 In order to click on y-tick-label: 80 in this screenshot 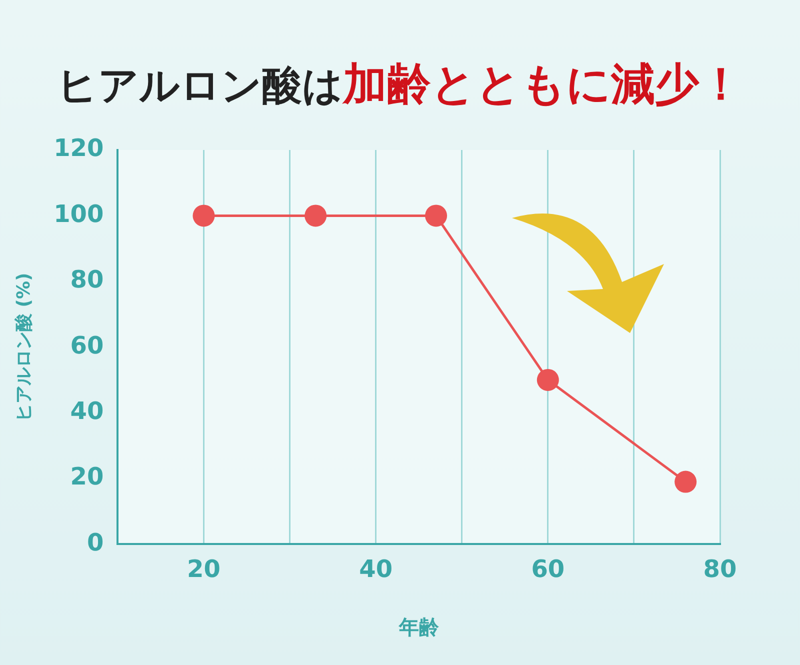, I will do `click(87, 280)`.